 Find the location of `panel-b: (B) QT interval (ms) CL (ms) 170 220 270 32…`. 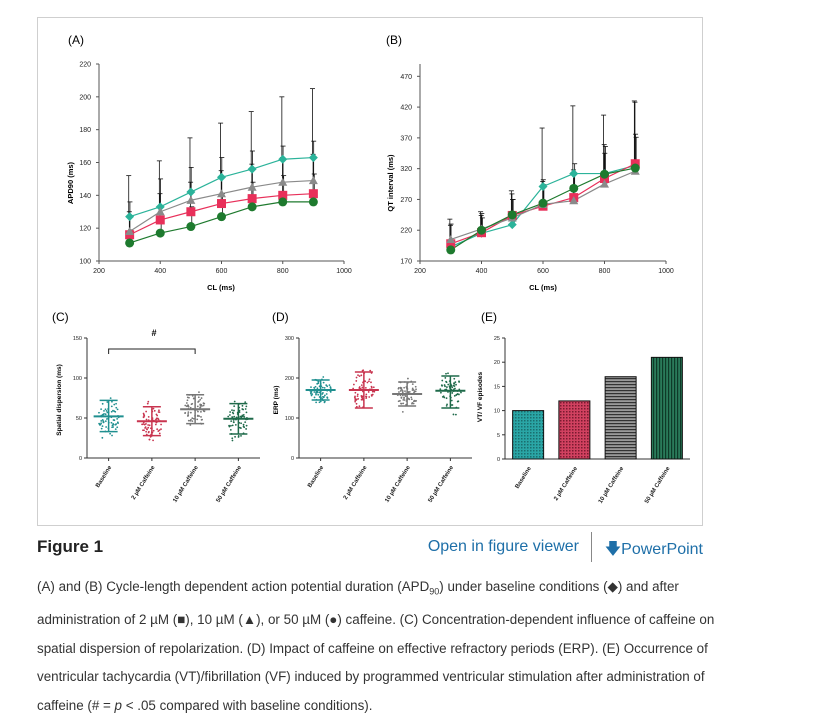

panel-b: (B) QT interval (ms) CL (ms) 170 220 270 32… is located at coordinates (530, 162).